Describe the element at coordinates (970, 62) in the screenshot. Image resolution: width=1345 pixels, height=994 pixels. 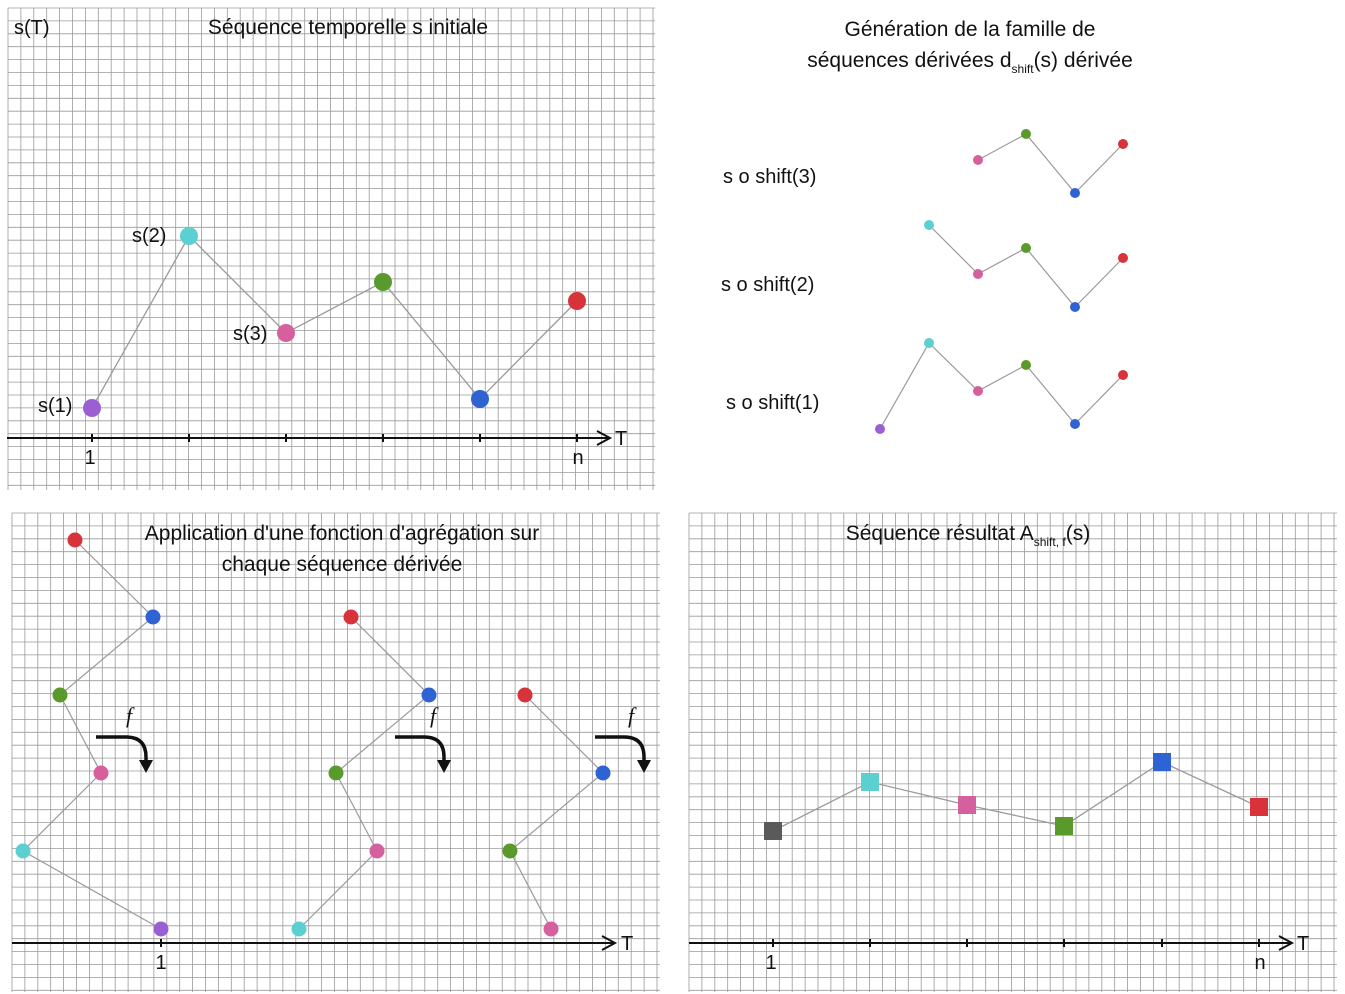
I see `panel-title-line2: séquences dérivées dshift(s) dérivée` at that location.